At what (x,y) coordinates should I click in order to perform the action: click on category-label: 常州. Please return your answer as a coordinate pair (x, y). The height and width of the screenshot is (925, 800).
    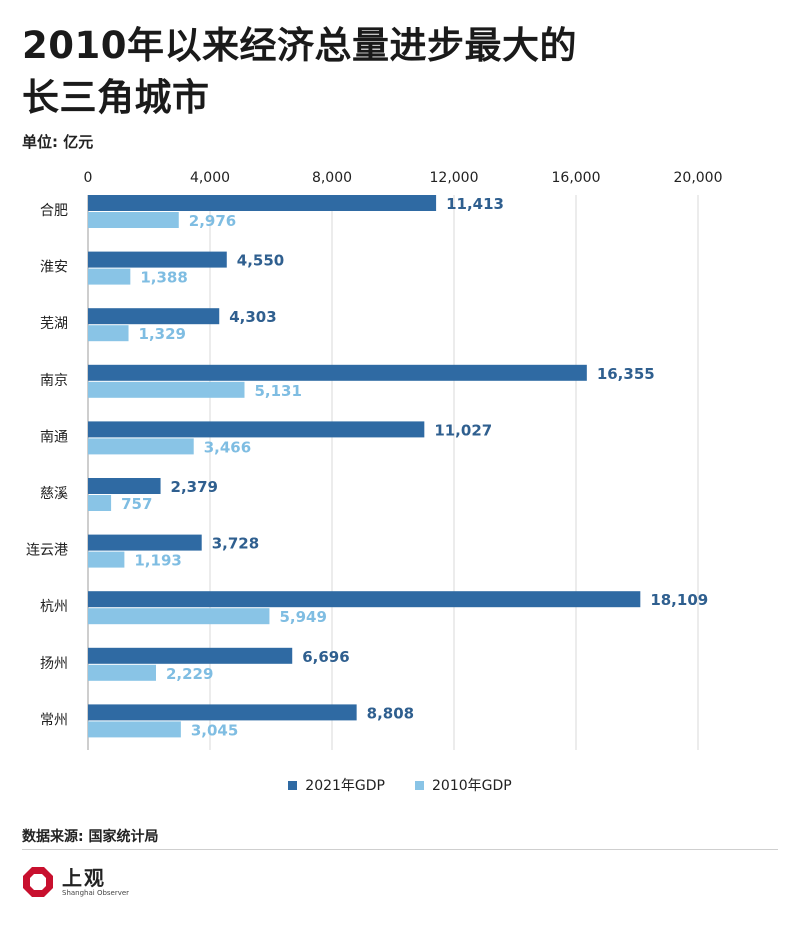
    Looking at the image, I should click on (54, 720).